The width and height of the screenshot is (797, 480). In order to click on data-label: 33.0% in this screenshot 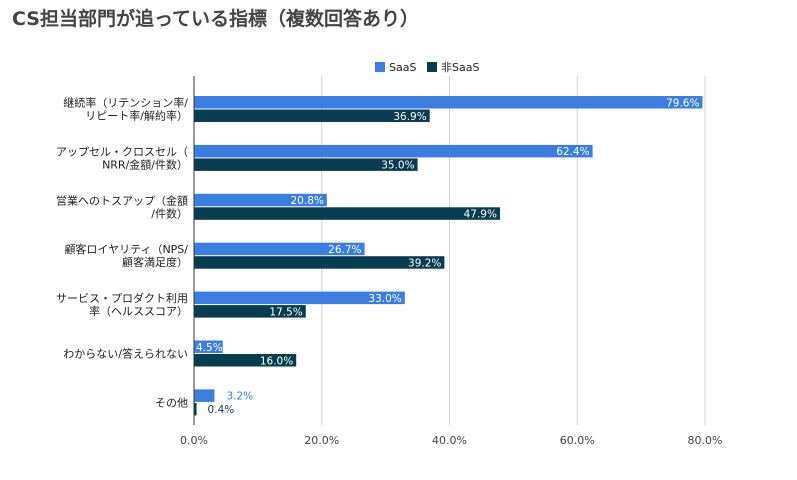, I will do `click(384, 299)`.